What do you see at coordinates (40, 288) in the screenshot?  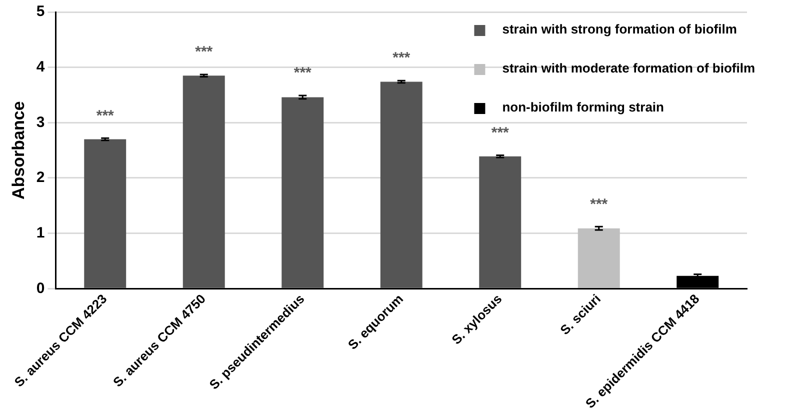 I see `y-tick-label: 0` at bounding box center [40, 288].